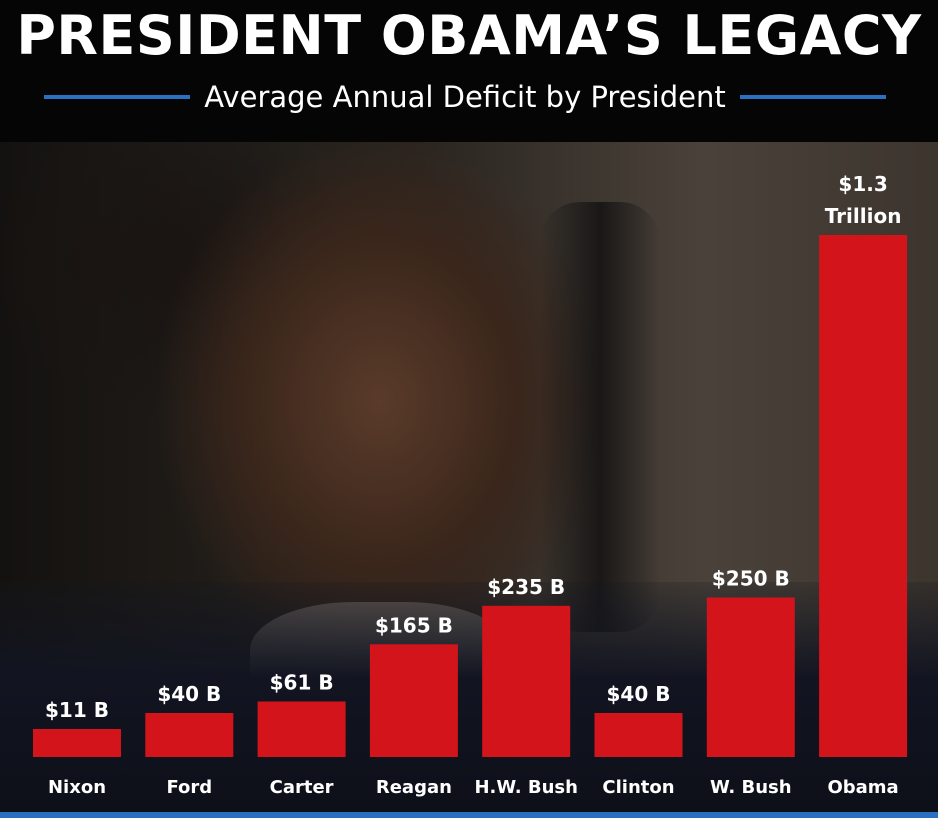 Image resolution: width=938 pixels, height=818 pixels. Describe the element at coordinates (301, 729) in the screenshot. I see `bar-carter` at that location.